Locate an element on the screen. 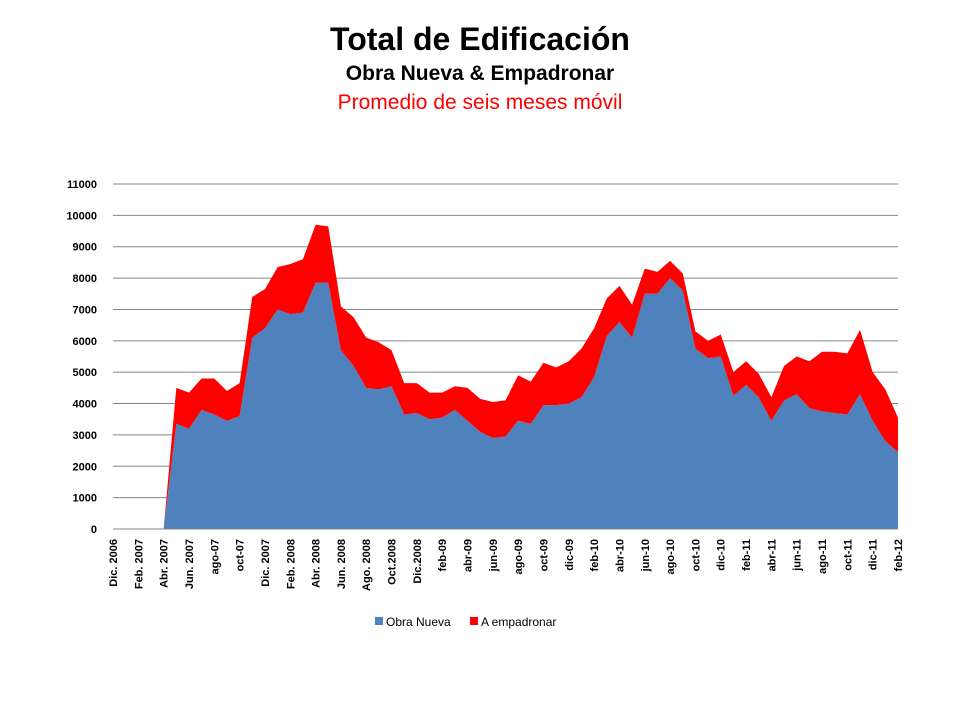  x-tick-label: ago-09 is located at coordinates (519, 556).